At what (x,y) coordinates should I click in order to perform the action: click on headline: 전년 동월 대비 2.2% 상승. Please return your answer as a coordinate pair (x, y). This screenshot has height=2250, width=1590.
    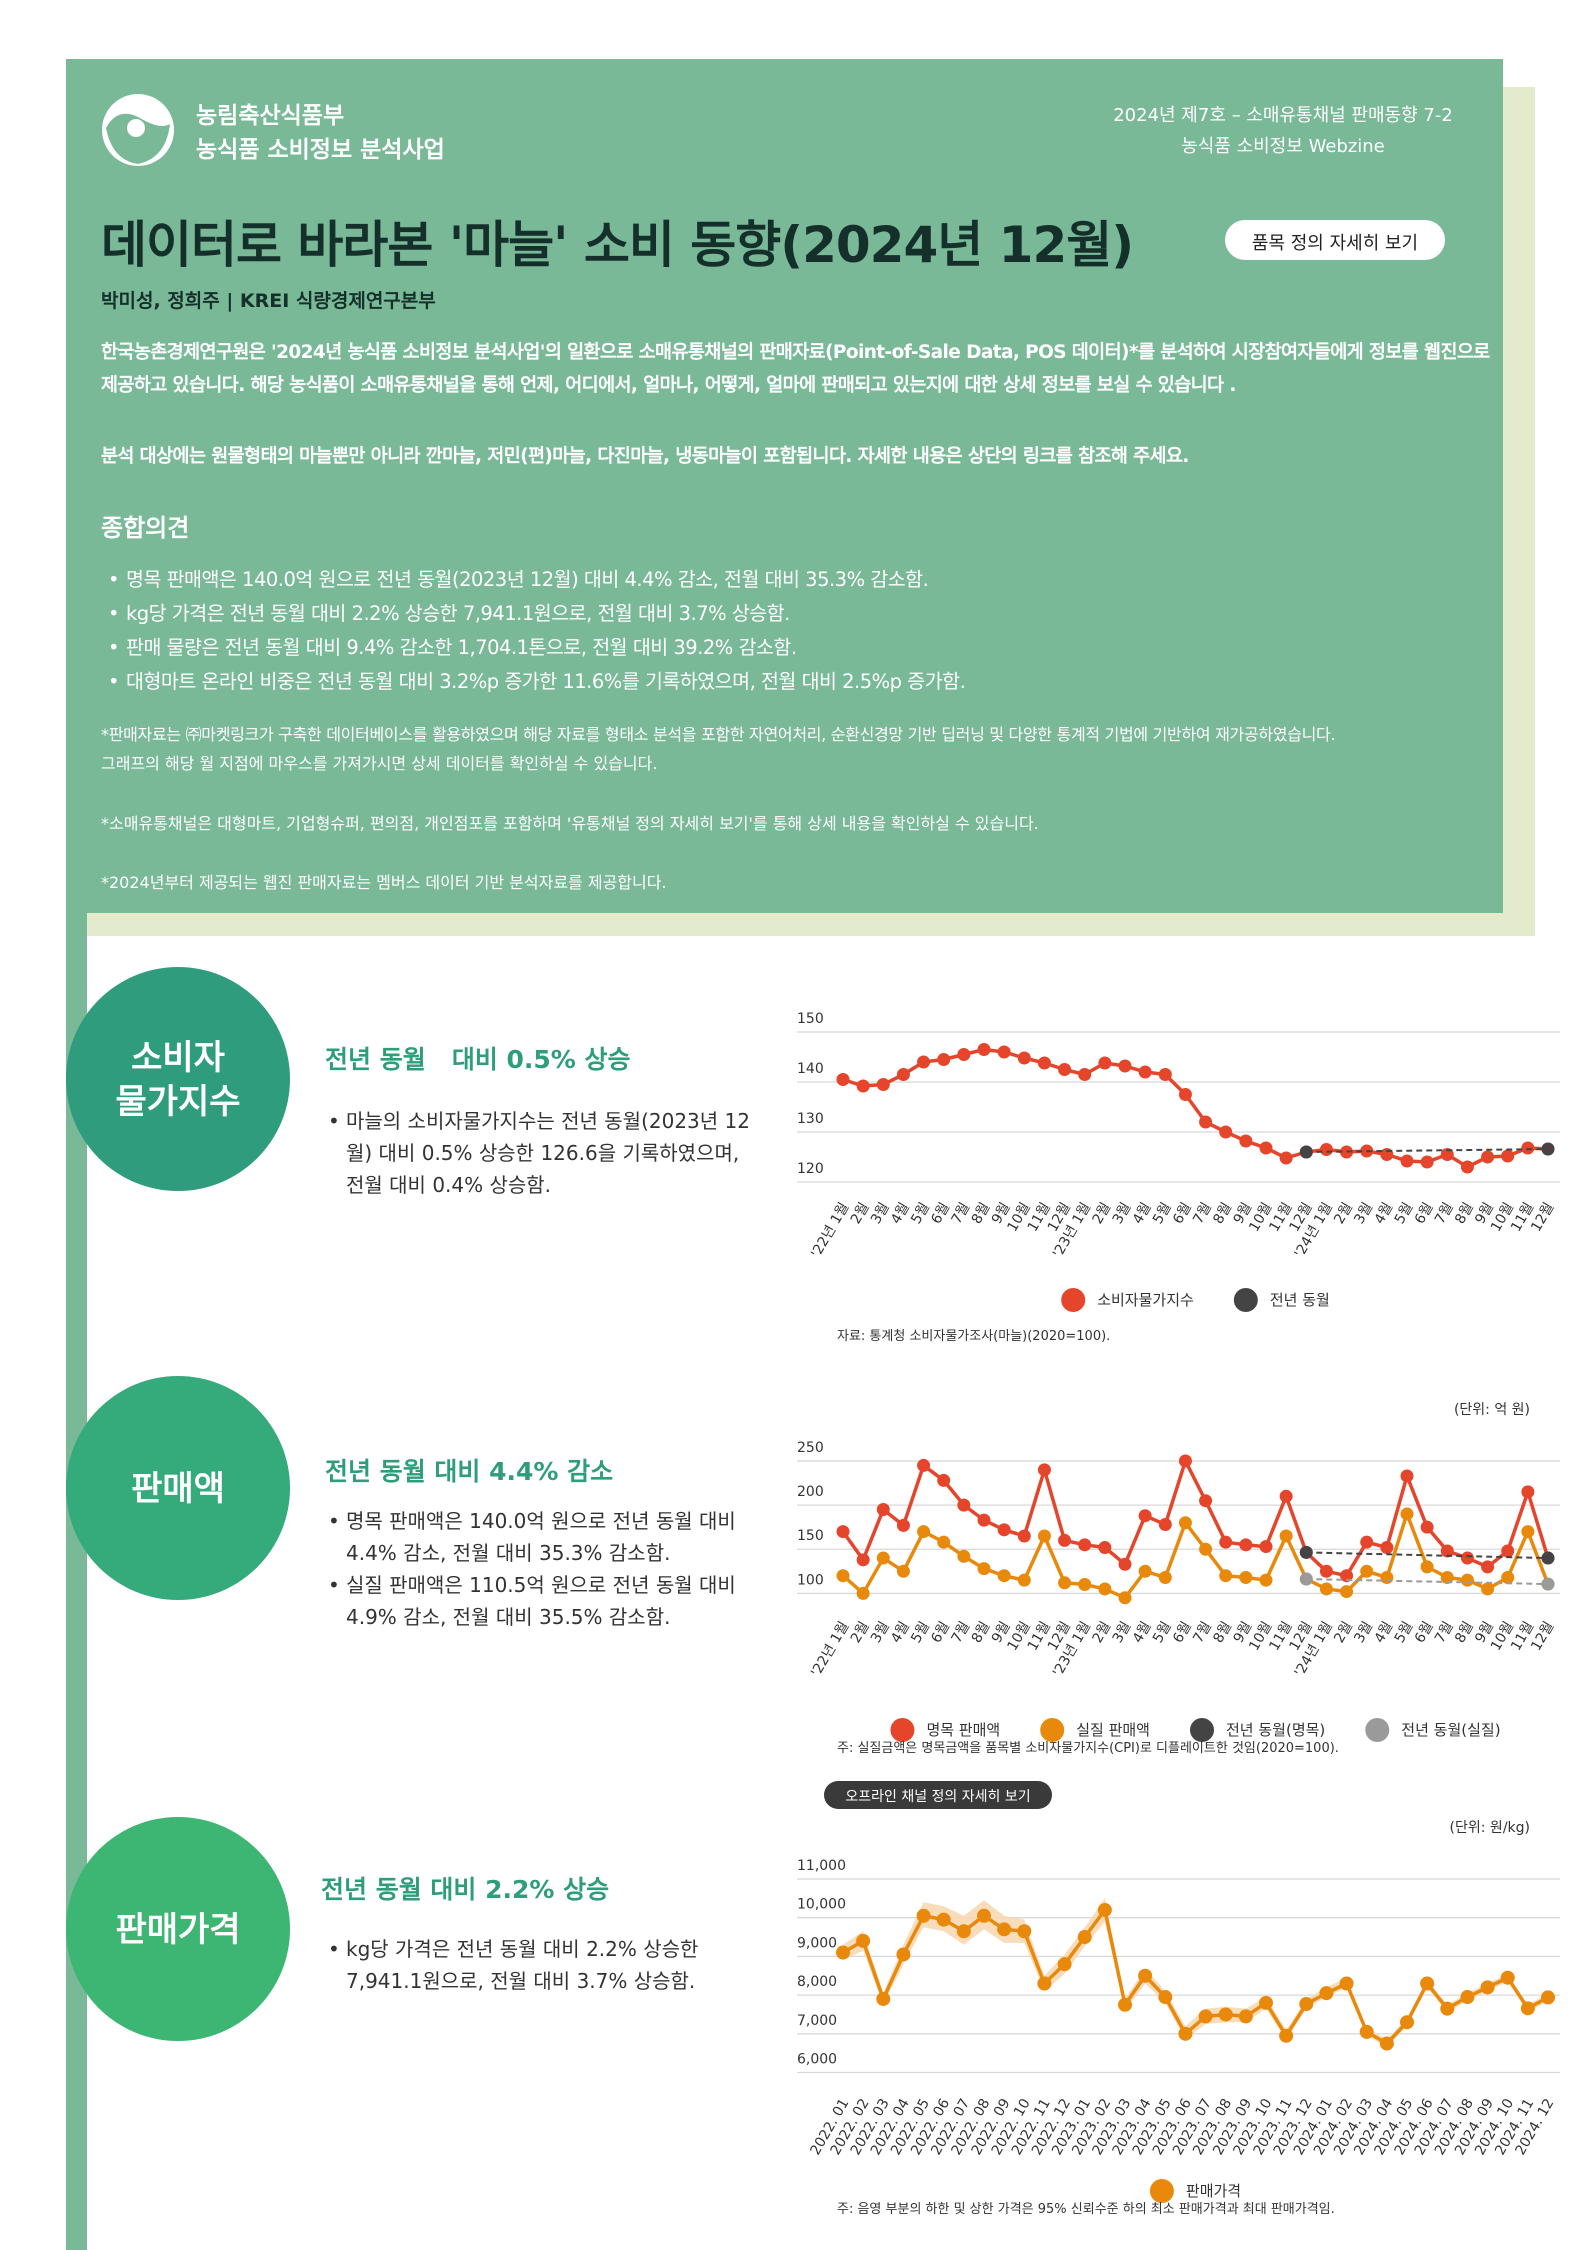
    Looking at the image, I should click on (465, 1889).